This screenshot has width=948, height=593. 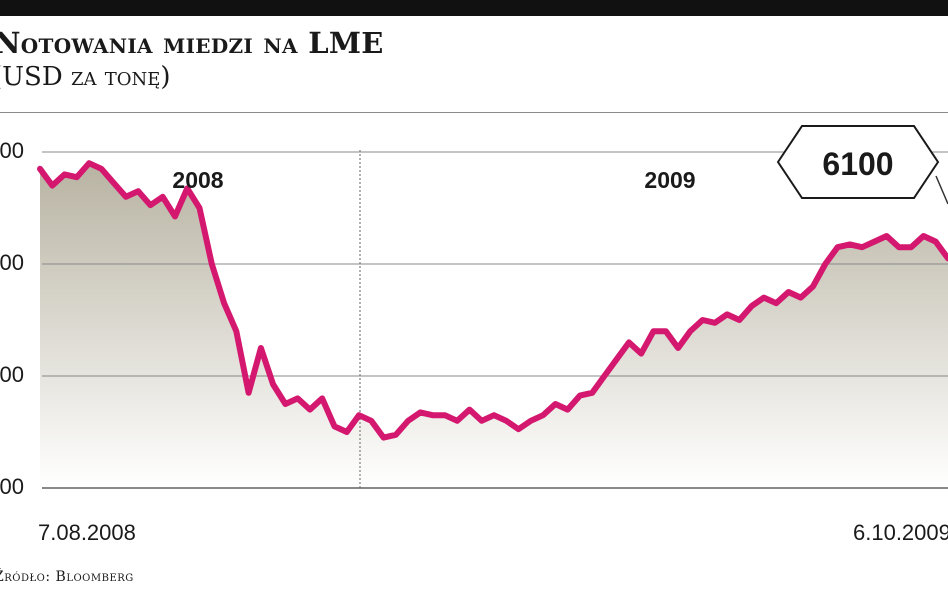 What do you see at coordinates (85, 77) in the screenshot?
I see `chart-subtitle: (USD za tonę)` at bounding box center [85, 77].